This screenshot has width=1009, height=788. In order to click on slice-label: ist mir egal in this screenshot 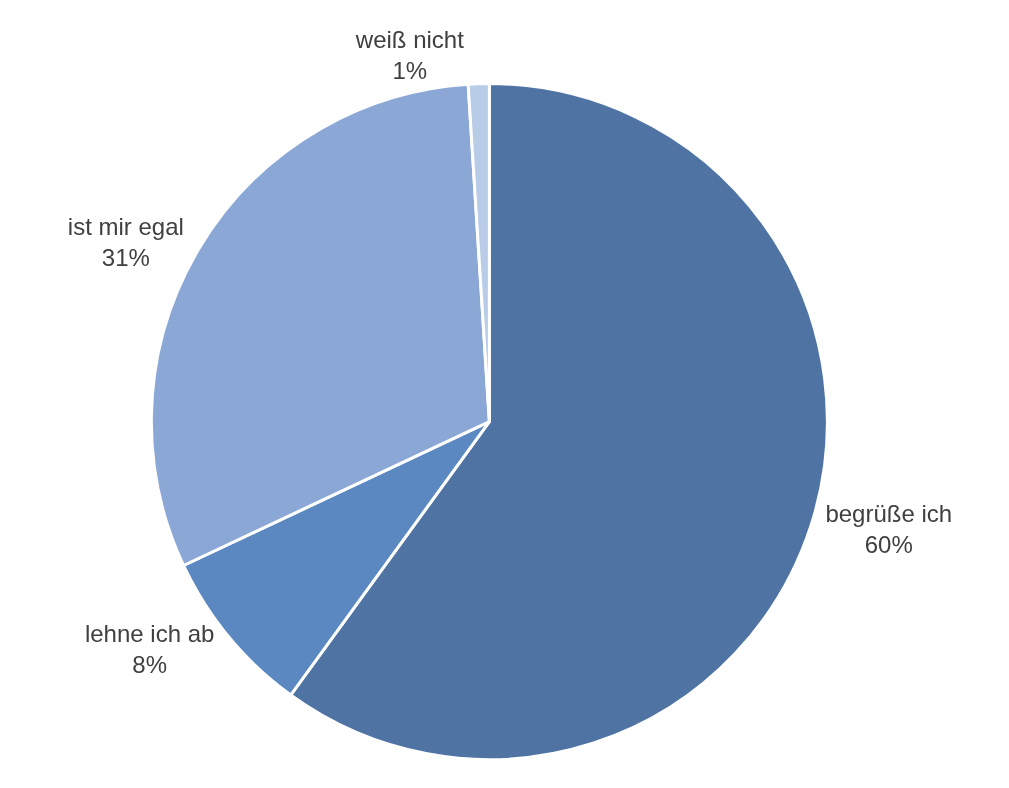, I will do `click(125, 226)`.